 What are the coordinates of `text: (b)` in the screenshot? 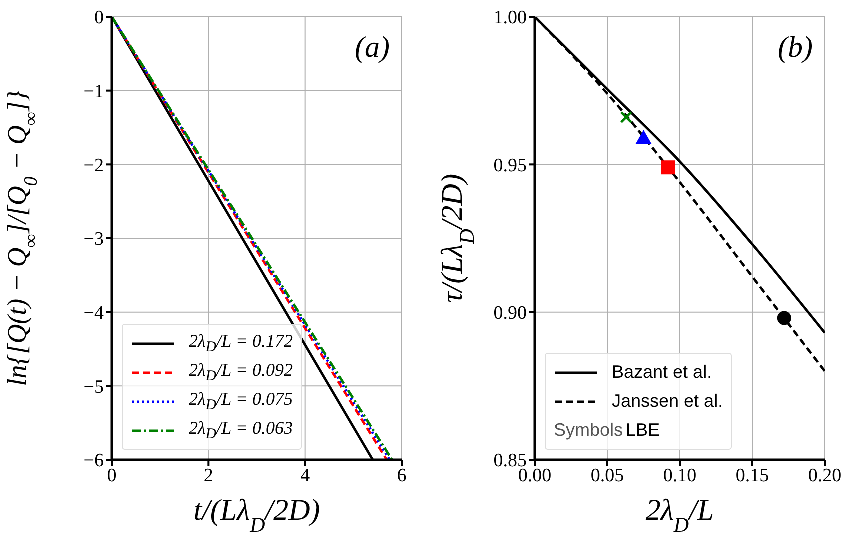 It's located at (795, 48).